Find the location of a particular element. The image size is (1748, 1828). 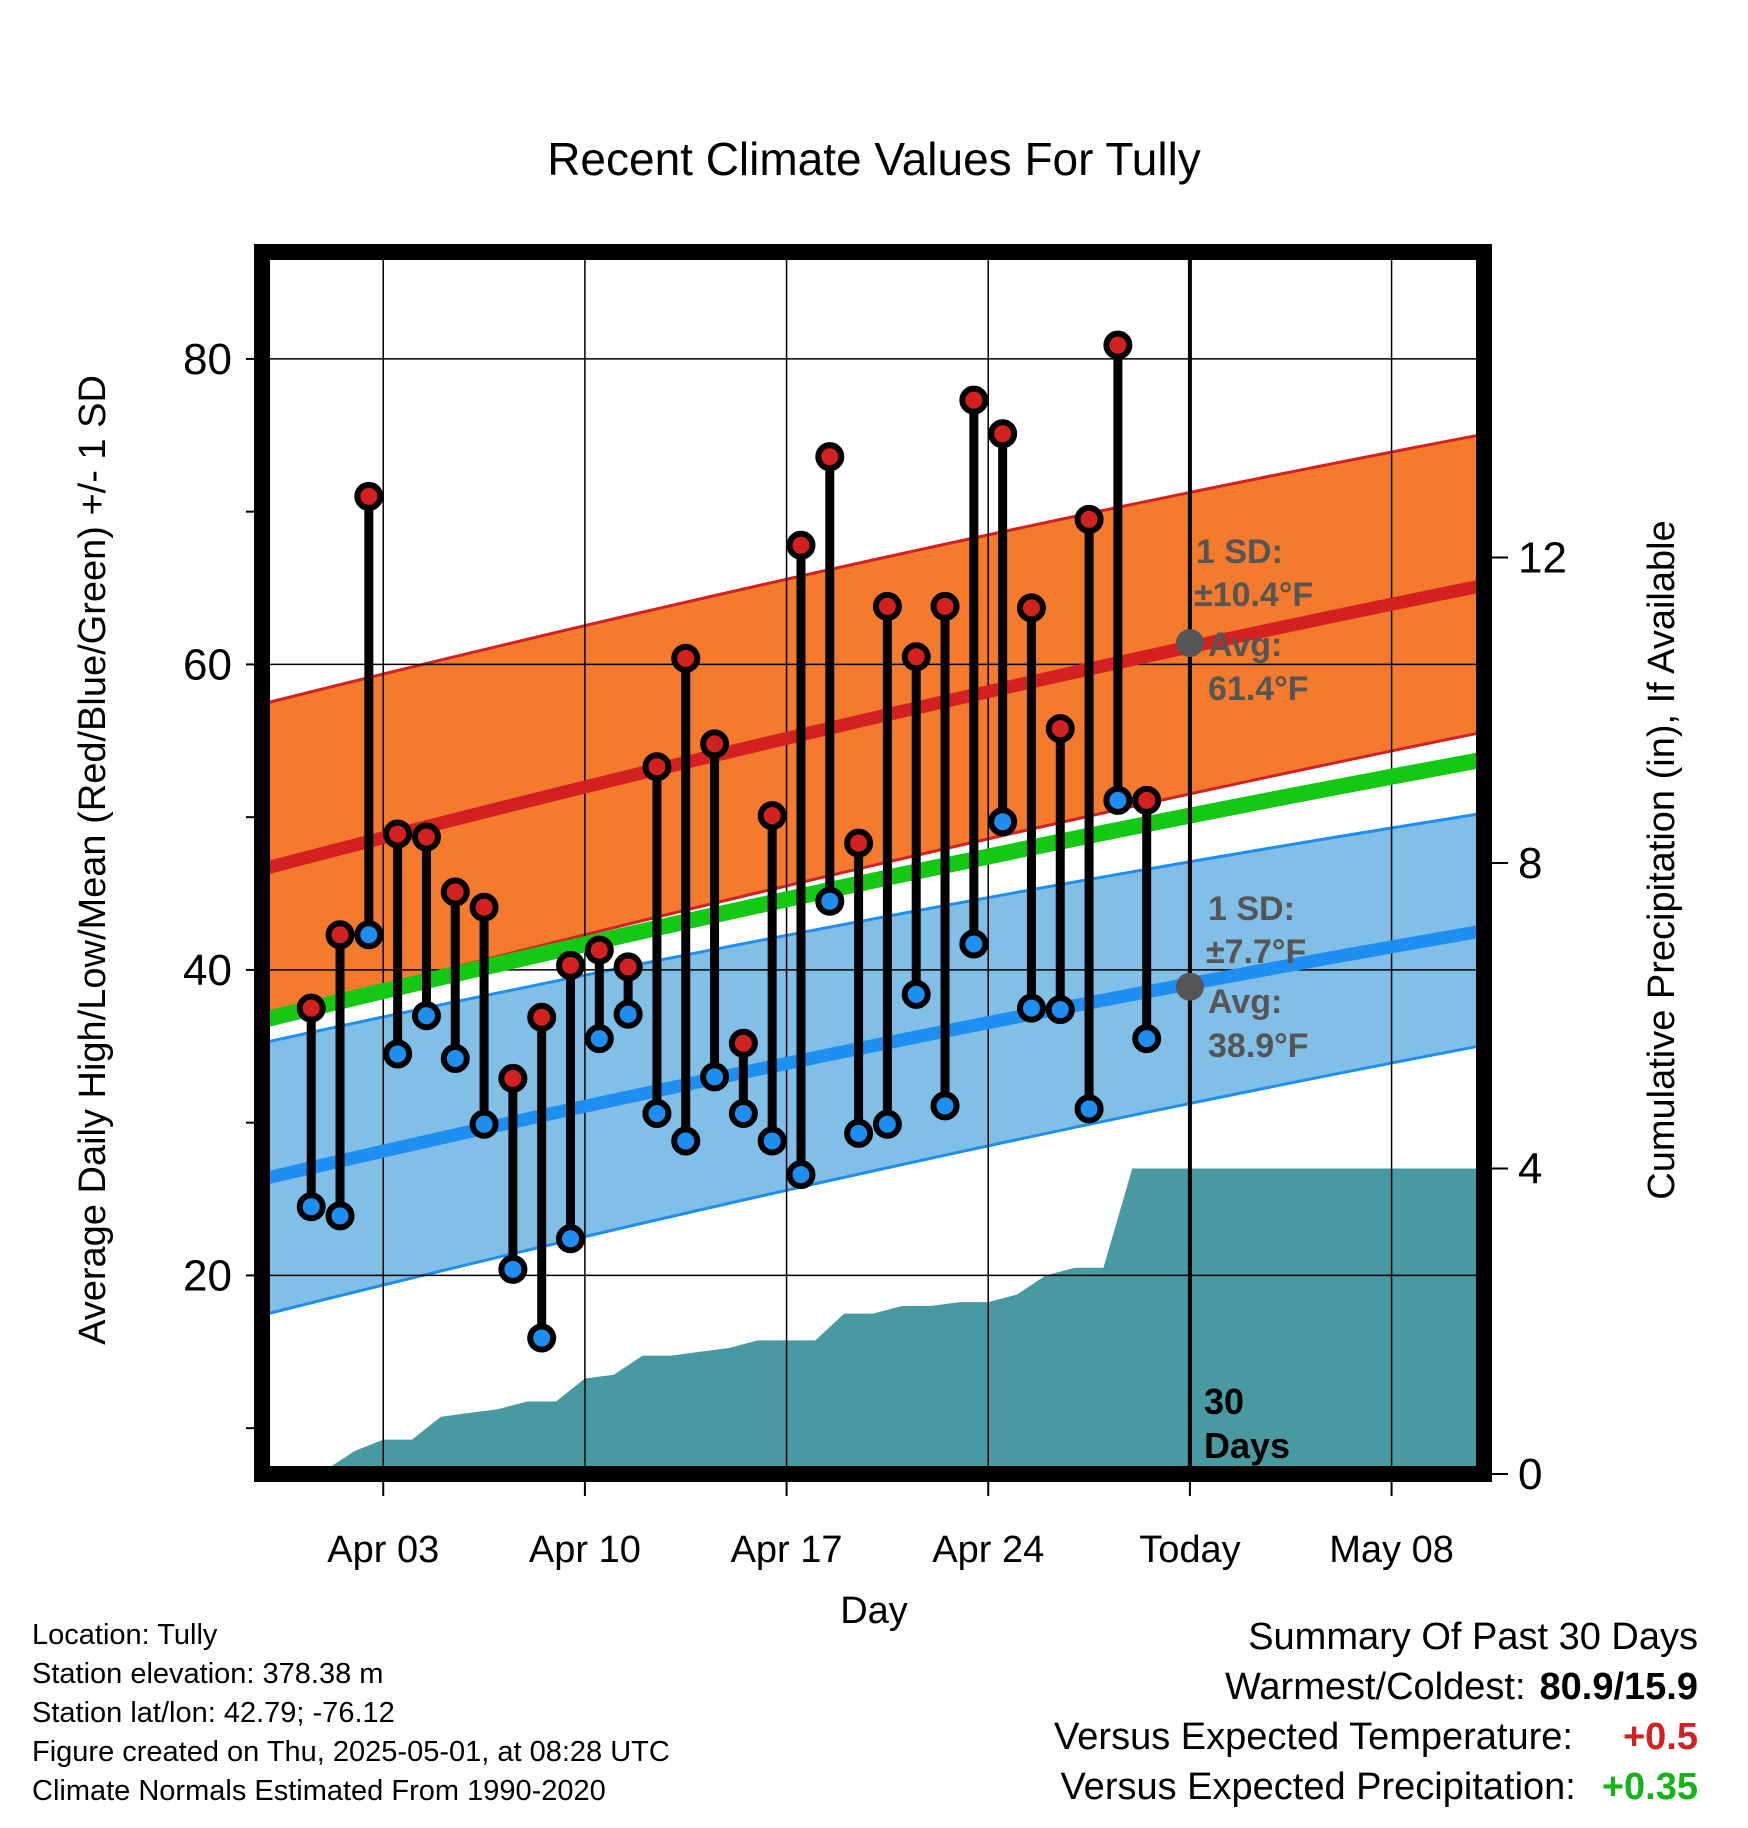

high-avg-label: Avg: is located at coordinates (1245, 645).